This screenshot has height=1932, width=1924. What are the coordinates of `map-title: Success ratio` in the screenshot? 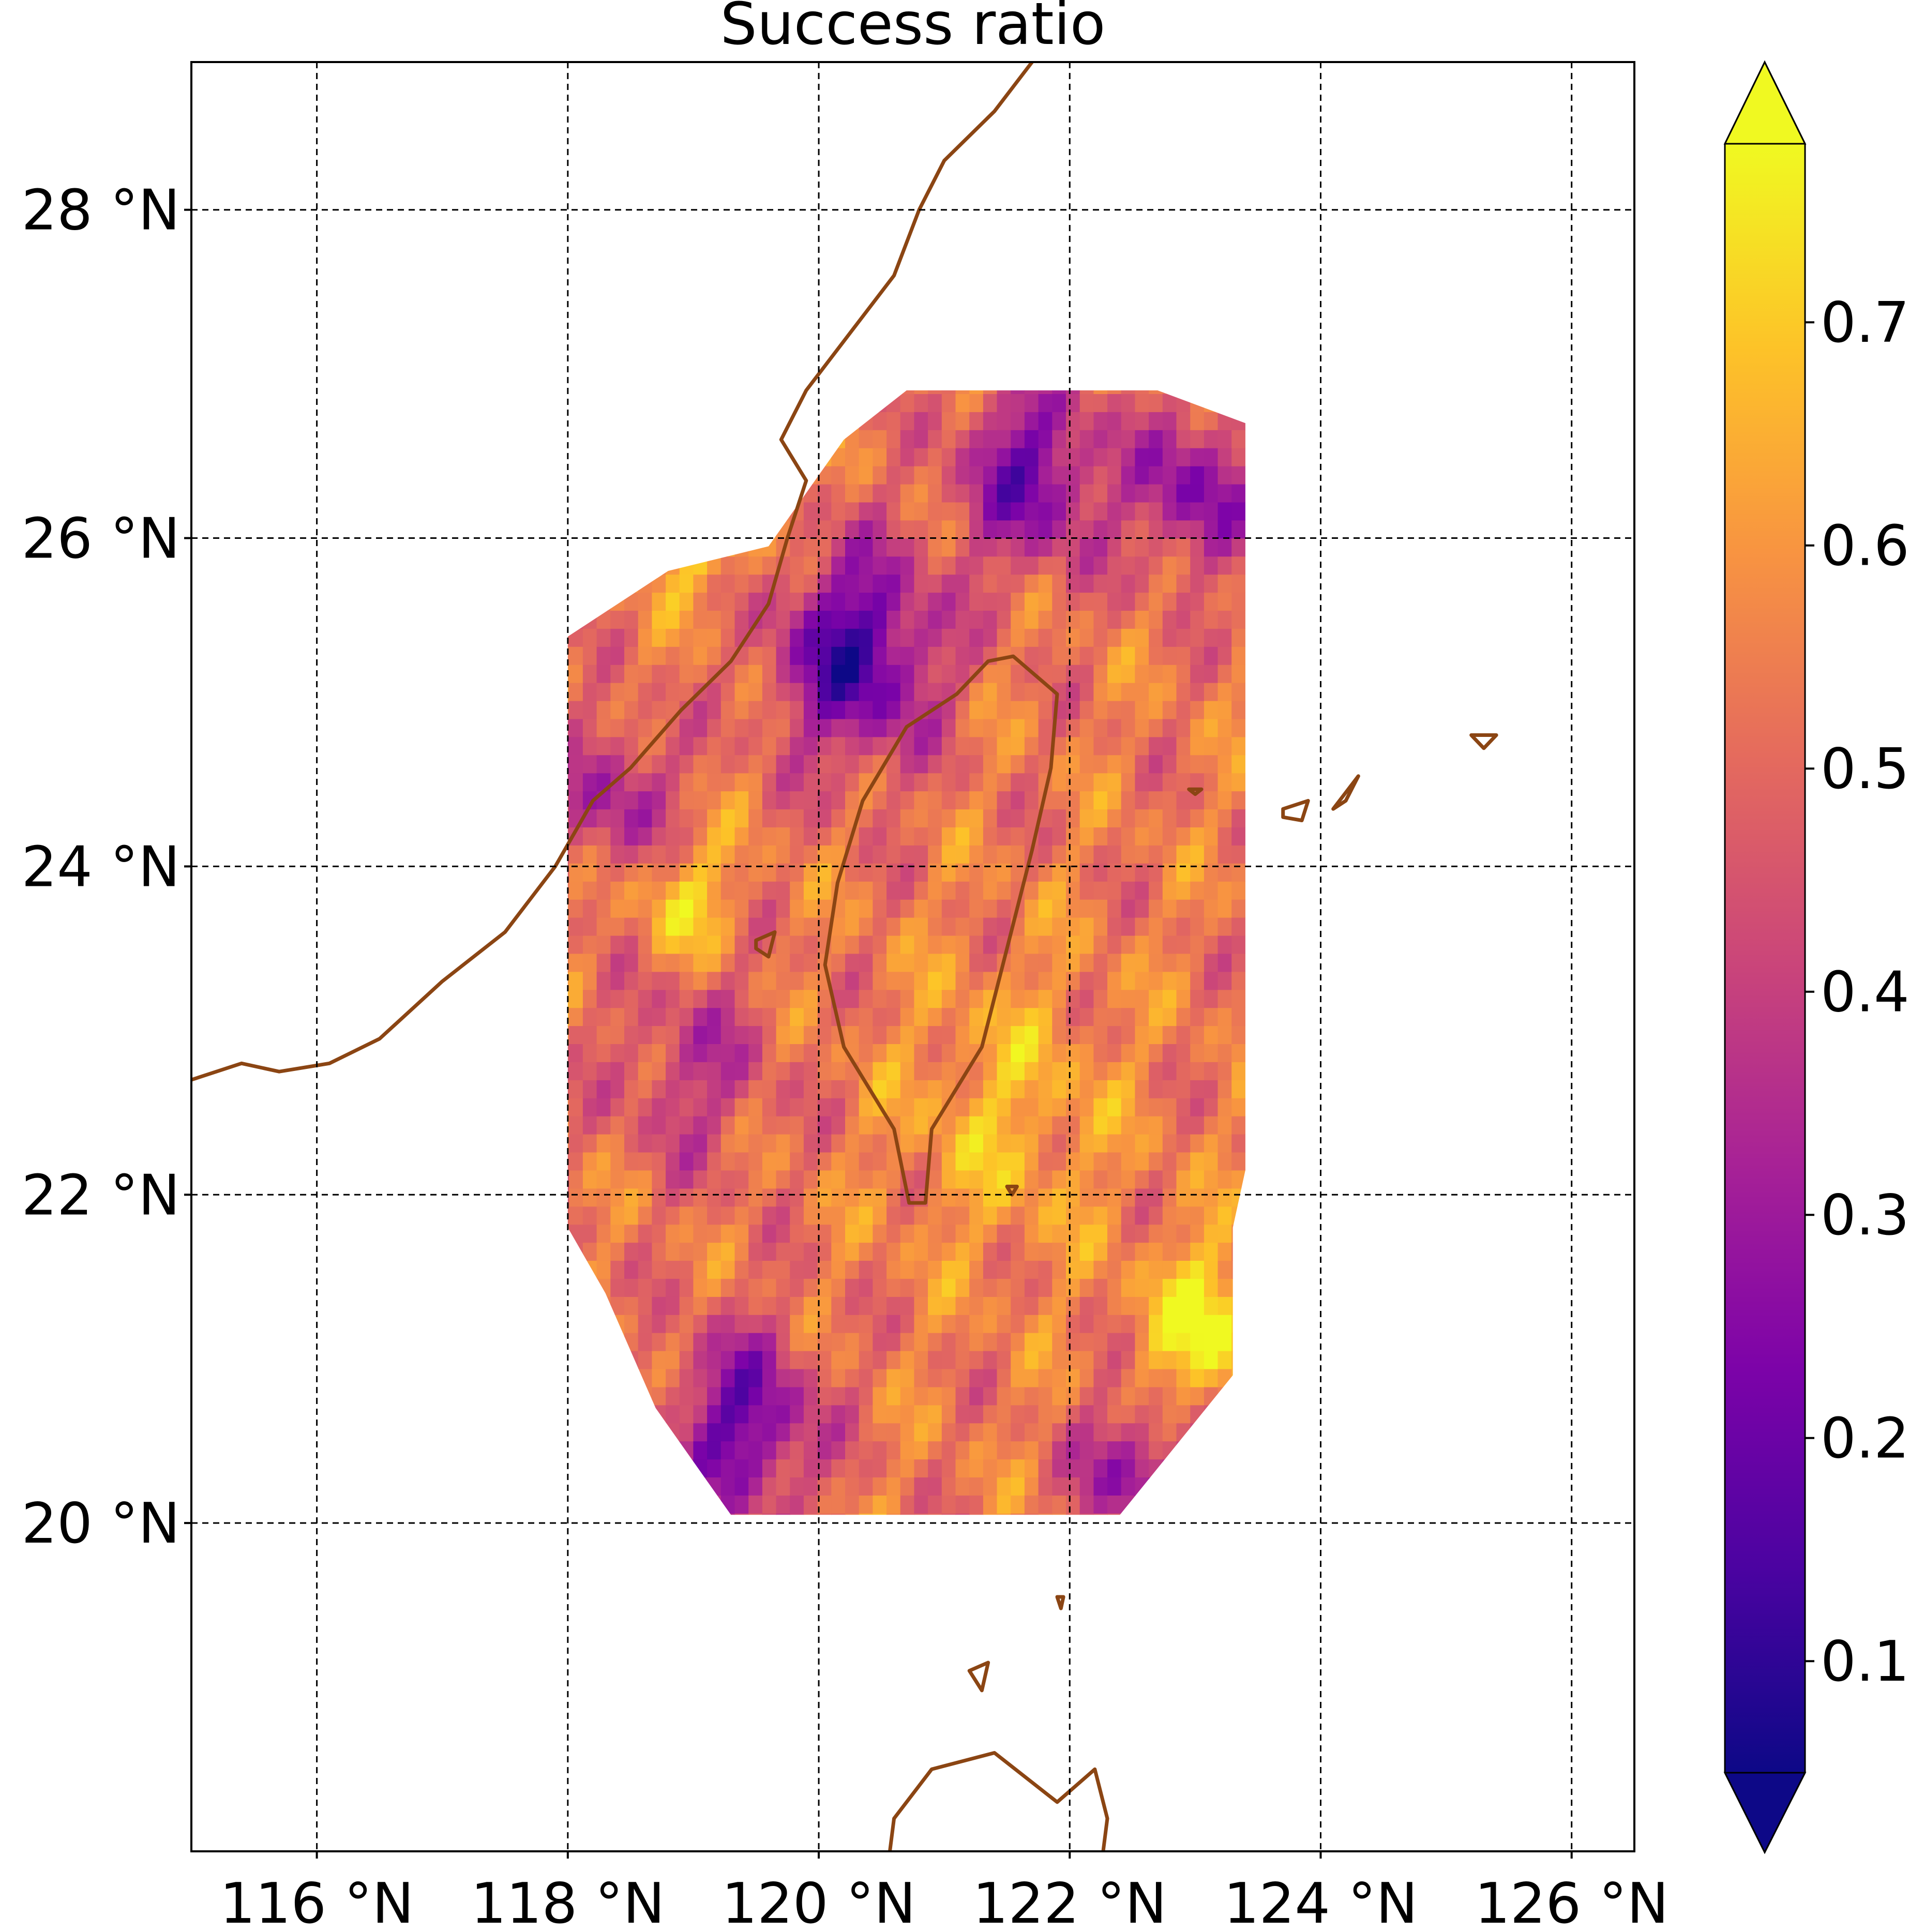 It's located at (913, 29).